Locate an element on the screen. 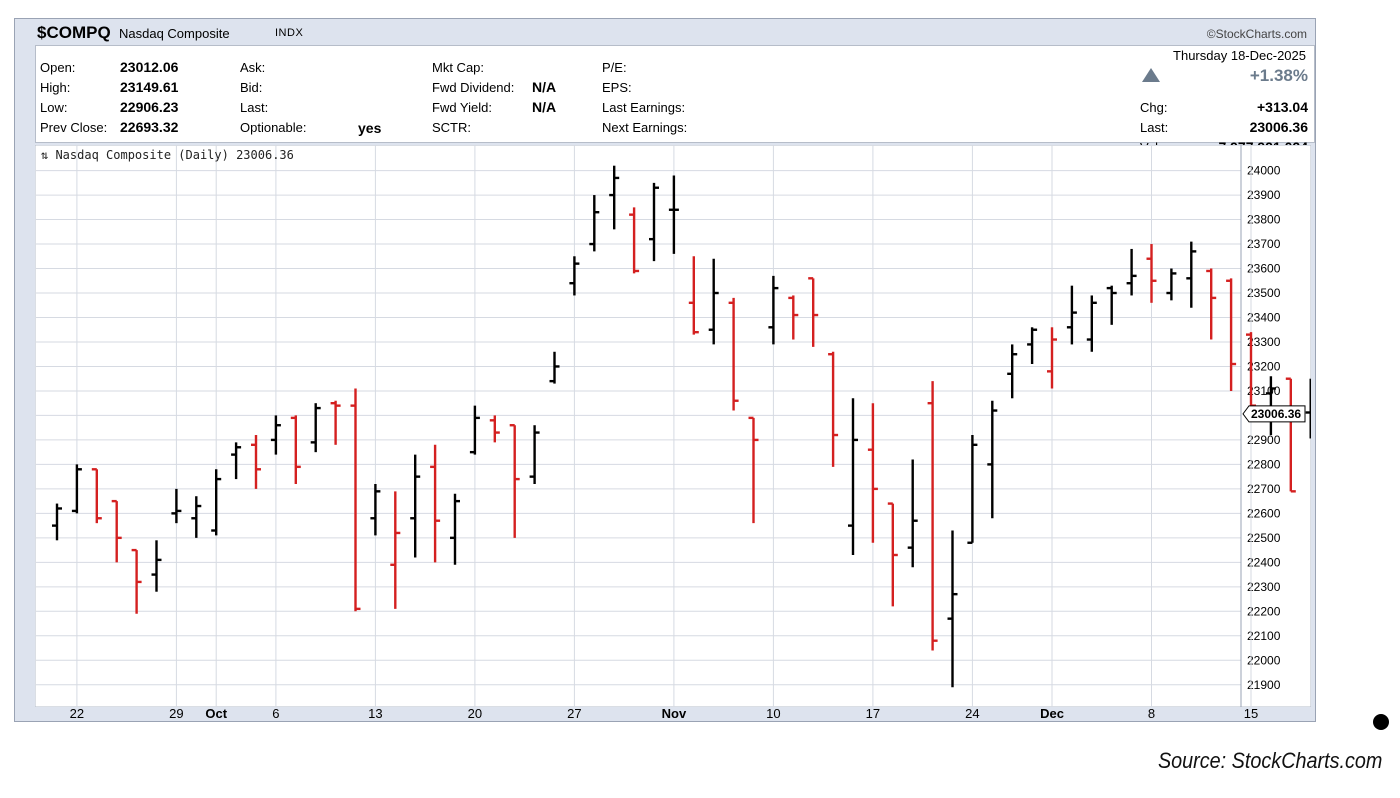 This screenshot has width=1400, height=798. x-tick-label: 27 is located at coordinates (574, 713).